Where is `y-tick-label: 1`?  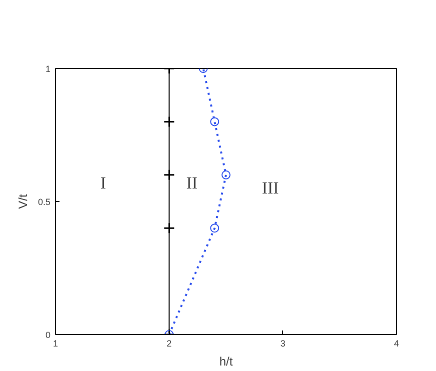 y-tick-label: 1 is located at coordinates (48, 69).